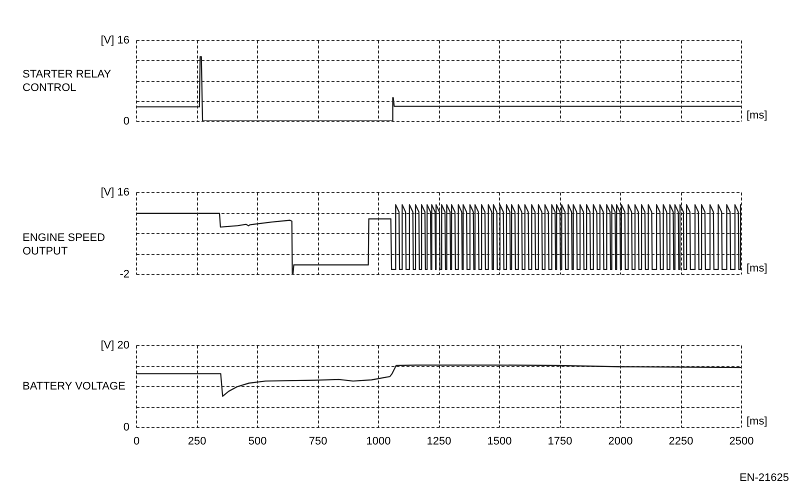 The width and height of the screenshot is (804, 491). I want to click on x-tick-label: 2250, so click(681, 442).